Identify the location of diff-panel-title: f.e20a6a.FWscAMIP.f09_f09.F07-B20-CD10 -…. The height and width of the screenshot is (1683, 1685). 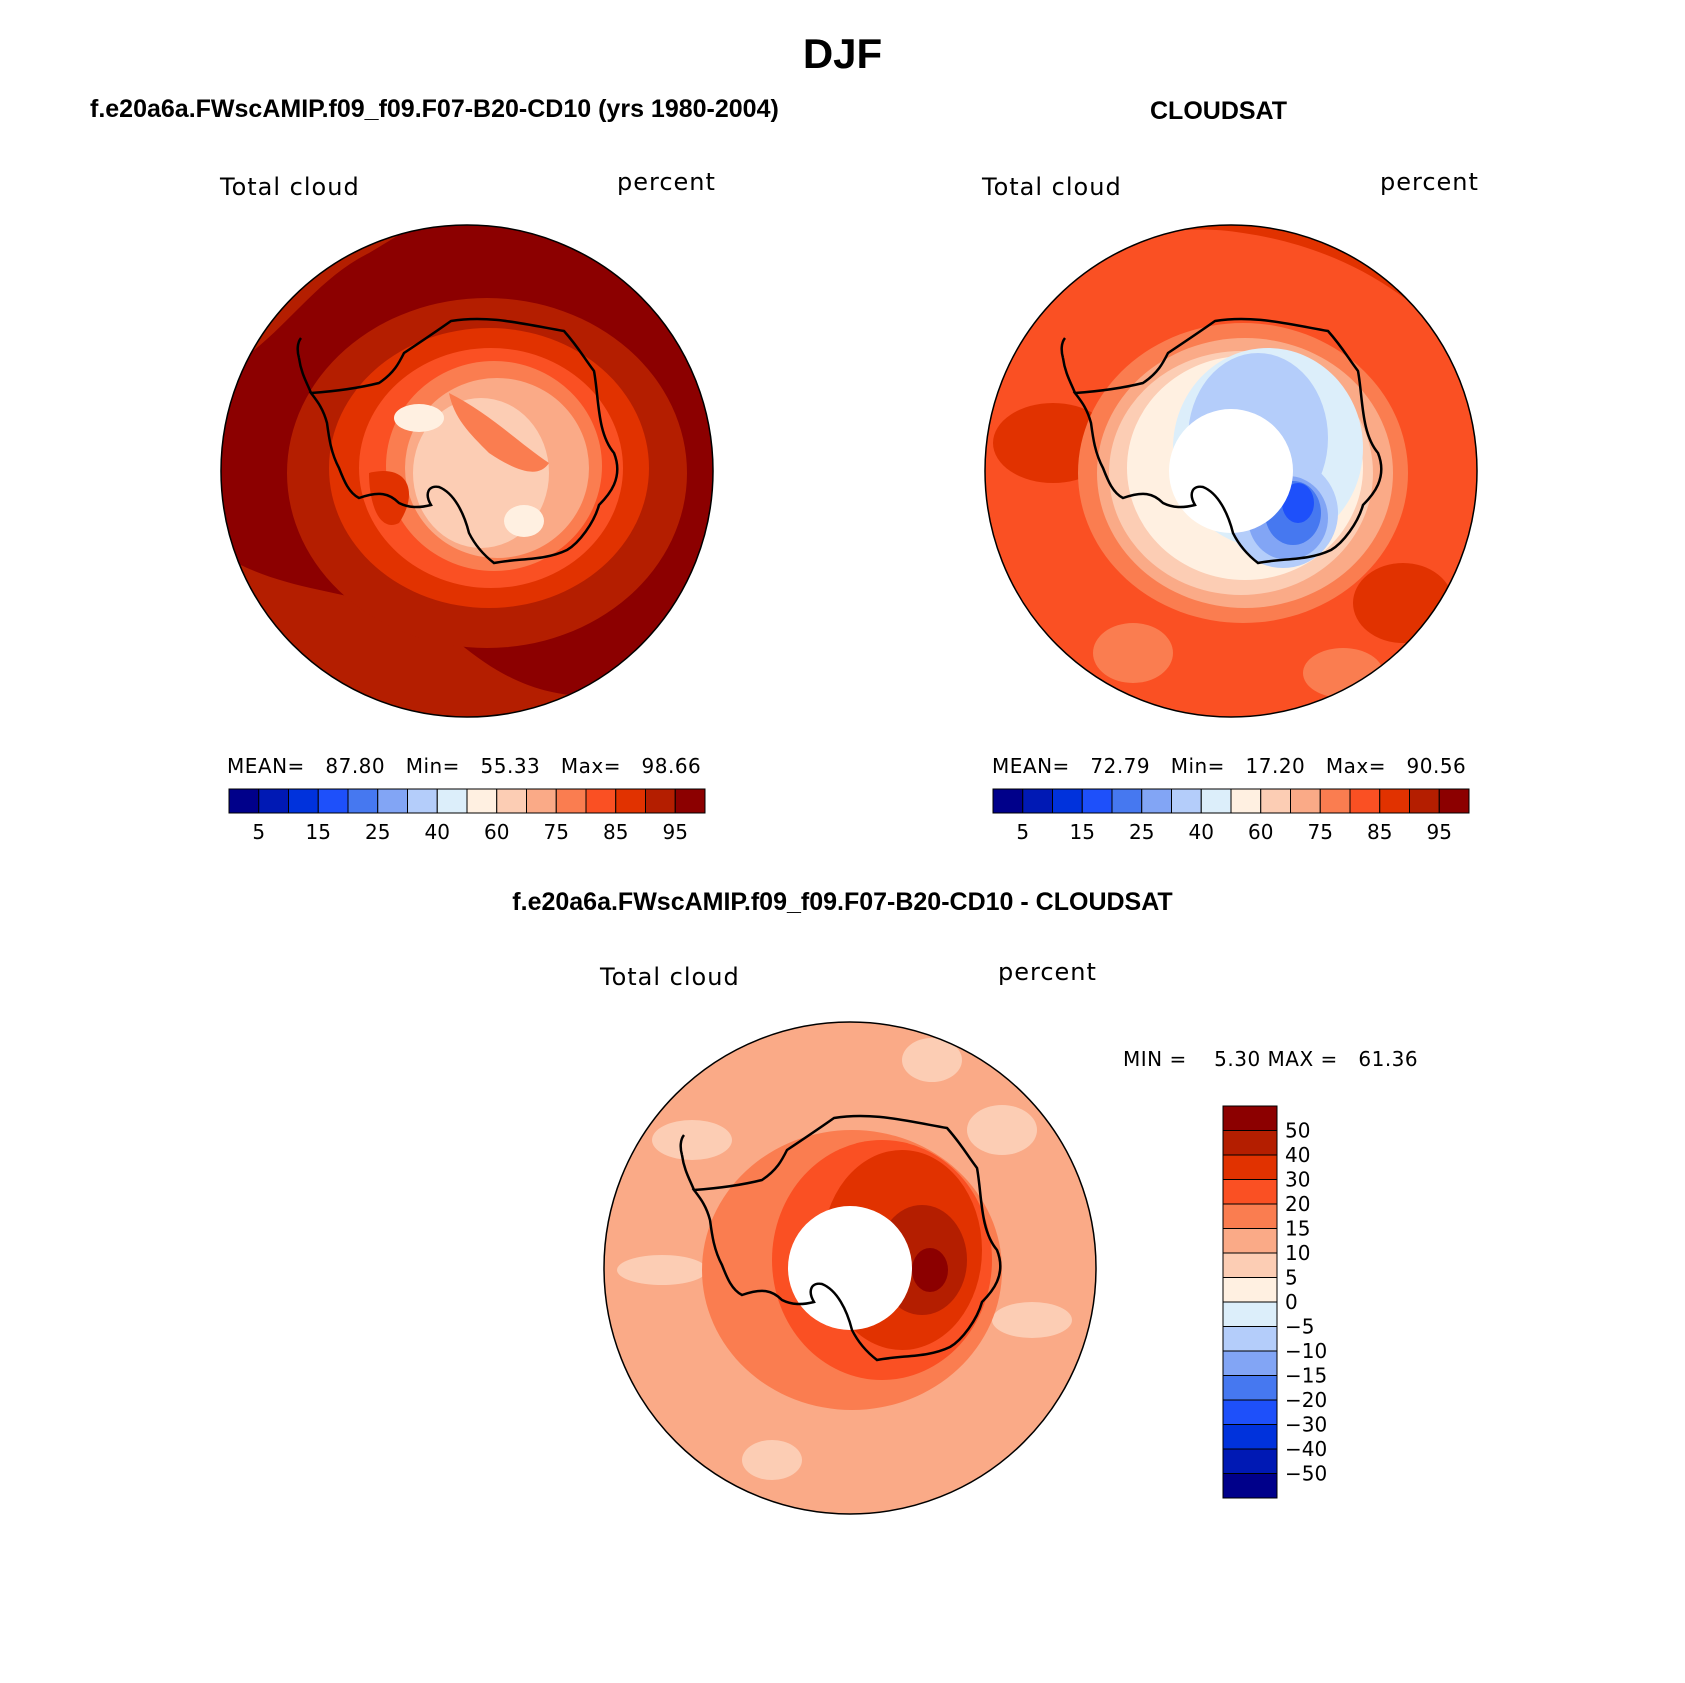
(842, 902).